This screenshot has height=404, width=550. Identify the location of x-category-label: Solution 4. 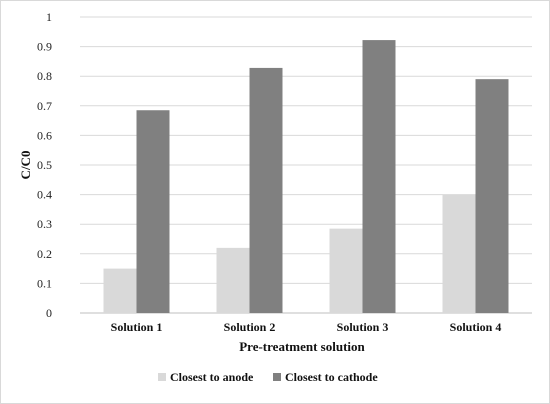
(476, 327).